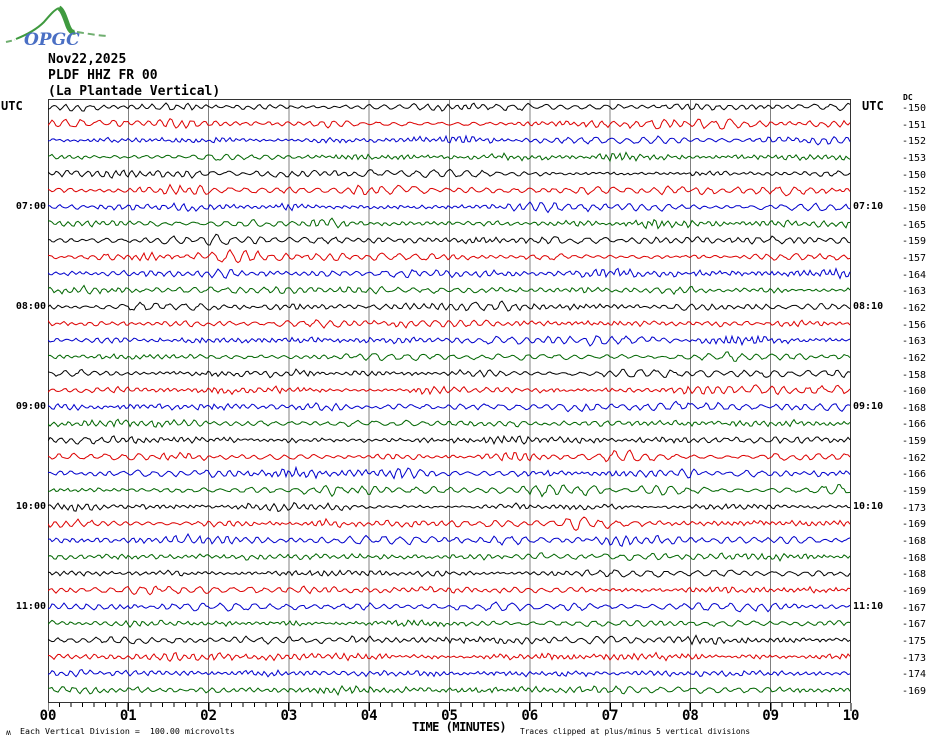 This screenshot has width=930, height=744. I want to click on utc-right-label: 07:10, so click(868, 206).